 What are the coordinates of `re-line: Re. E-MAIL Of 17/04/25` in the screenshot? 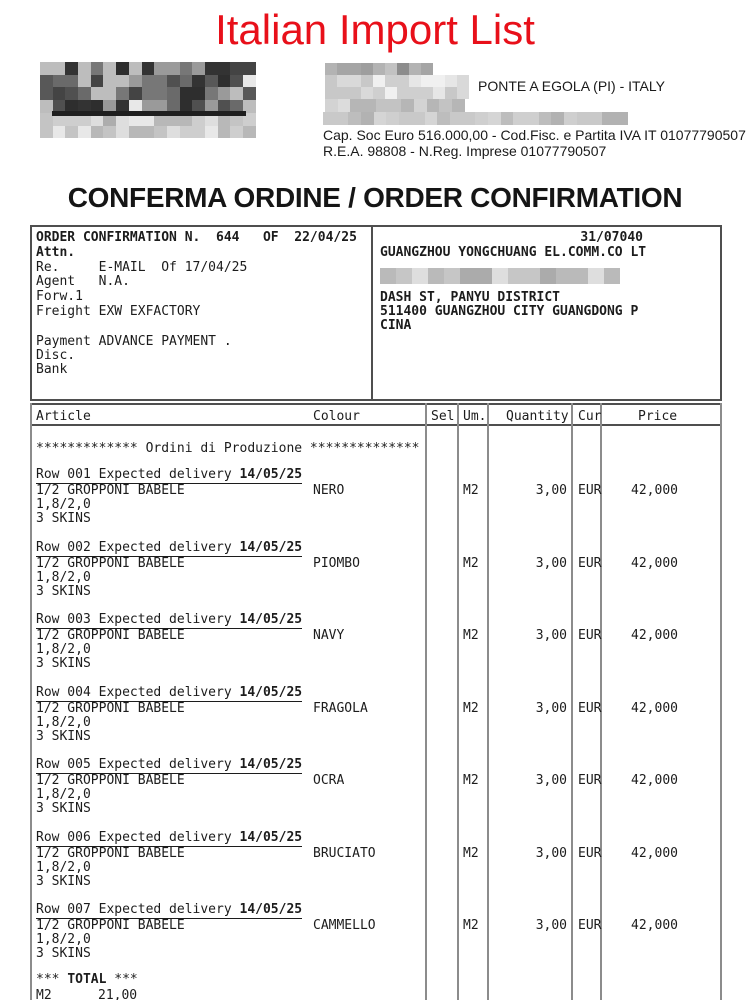 It's located at (142, 267).